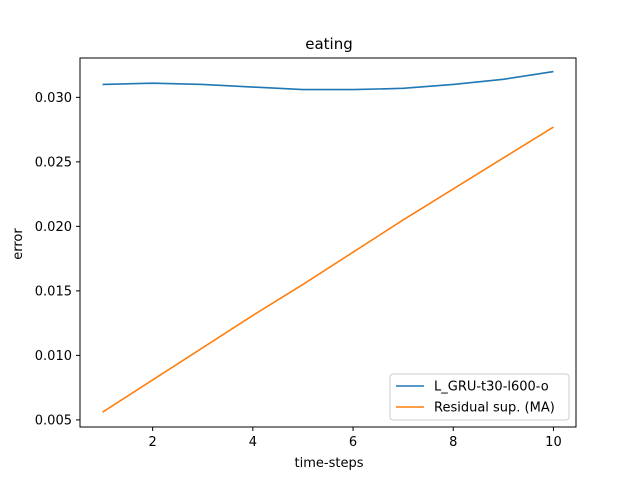 The image size is (640, 484). Describe the element at coordinates (53, 356) in the screenshot. I see `y-tick-label: 0.010` at that location.